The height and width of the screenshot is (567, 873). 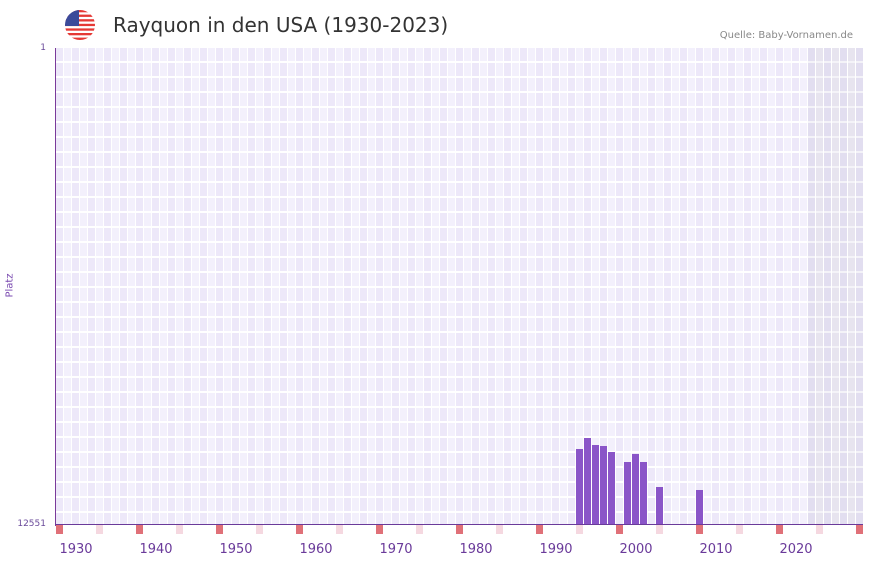 I want to click on x-tick-label: 1940, so click(x=156, y=549).